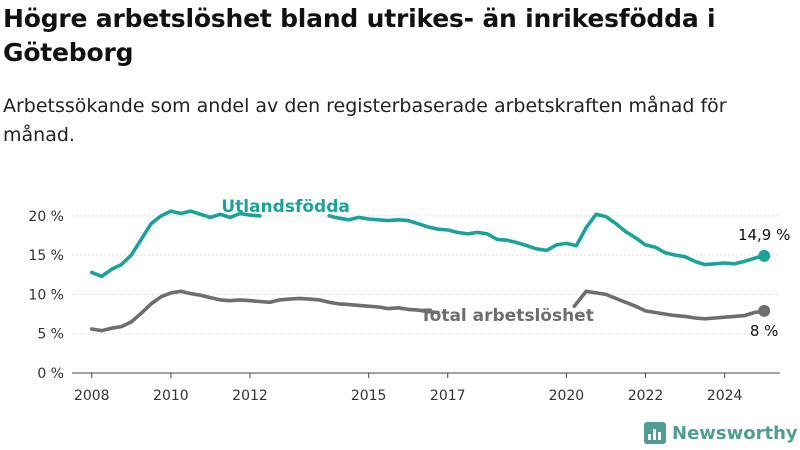 Image resolution: width=800 pixels, height=450 pixels. What do you see at coordinates (448, 396) in the screenshot?
I see `x-tick-label: 2017` at bounding box center [448, 396].